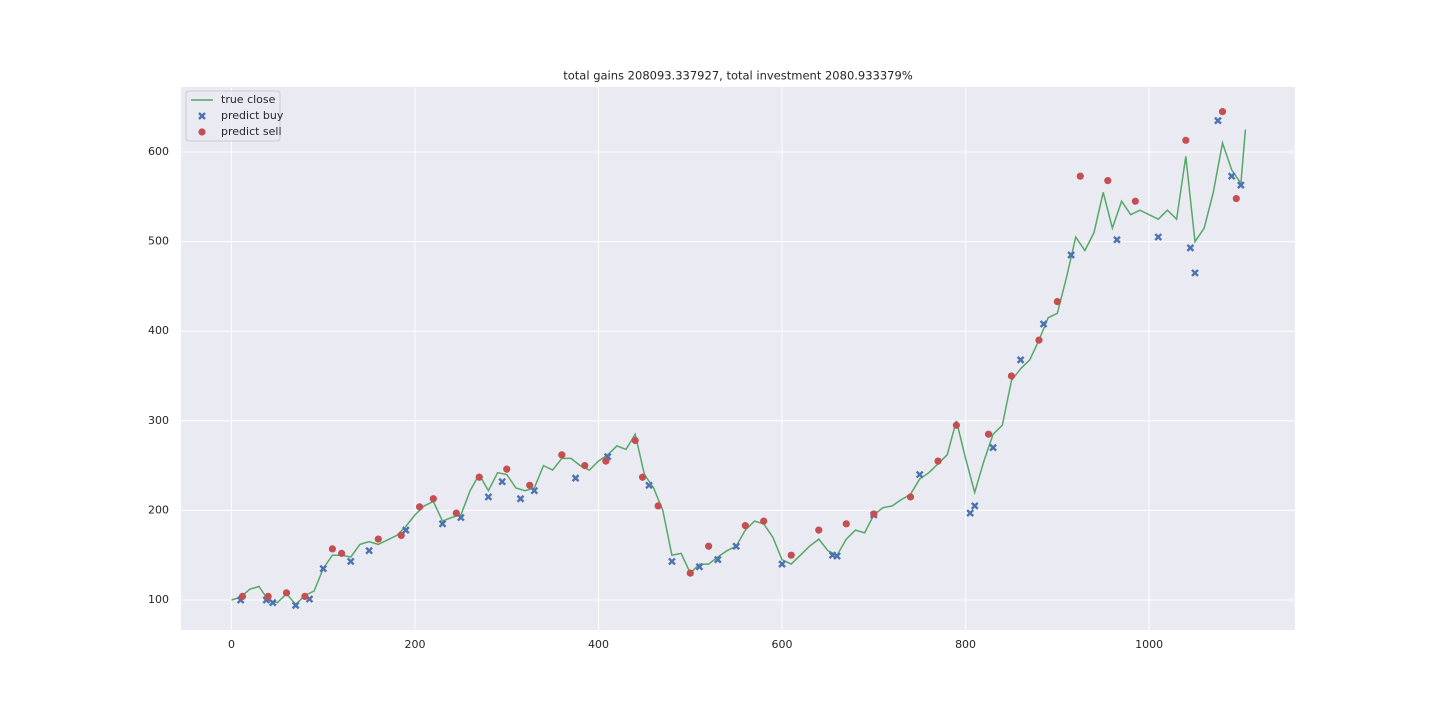 The height and width of the screenshot is (720, 1440). Describe the element at coordinates (158, 420) in the screenshot. I see `y-tick-label: 300` at that location.